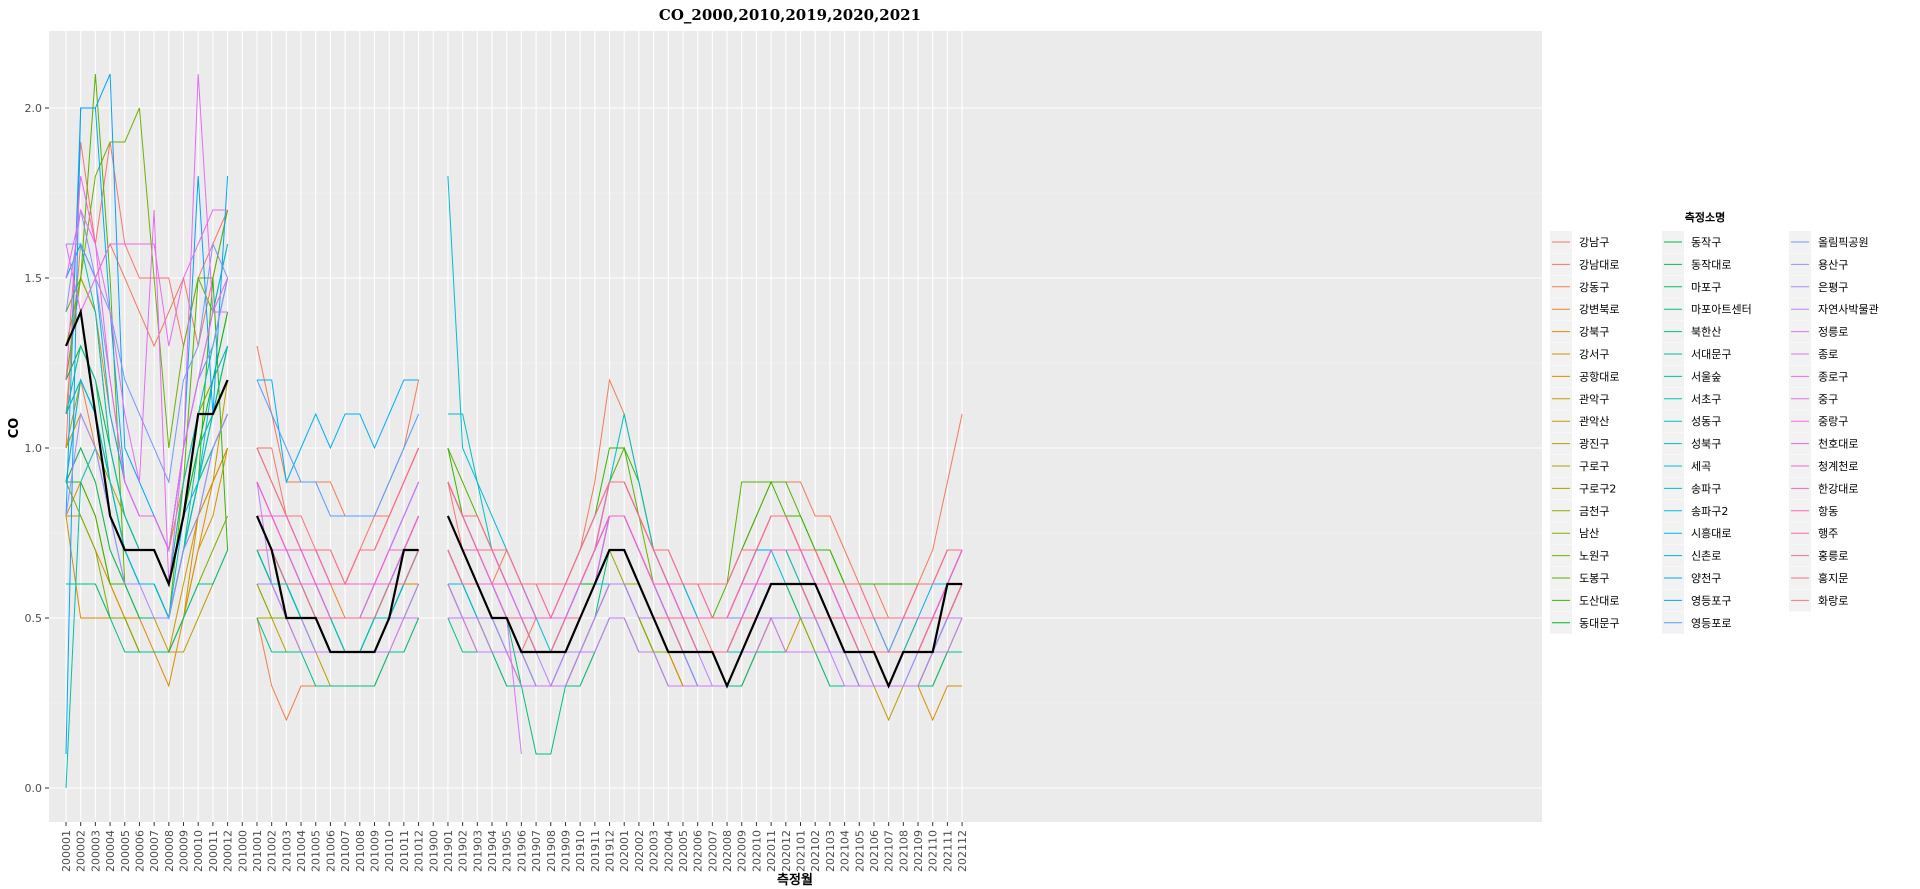 The width and height of the screenshot is (1920, 889). What do you see at coordinates (1828, 533) in the screenshot?
I see `legend-label: 행주` at bounding box center [1828, 533].